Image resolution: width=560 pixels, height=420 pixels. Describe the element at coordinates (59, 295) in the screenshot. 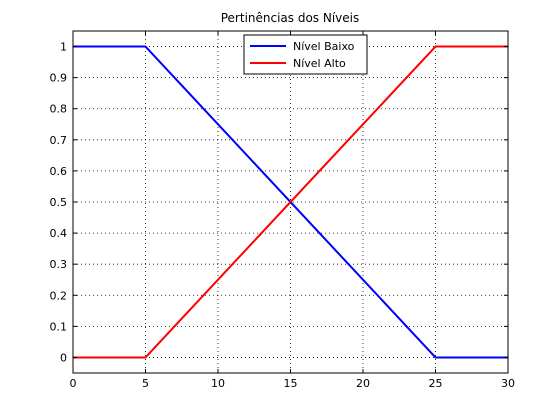

I see `y-tick-label: 0.2` at that location.